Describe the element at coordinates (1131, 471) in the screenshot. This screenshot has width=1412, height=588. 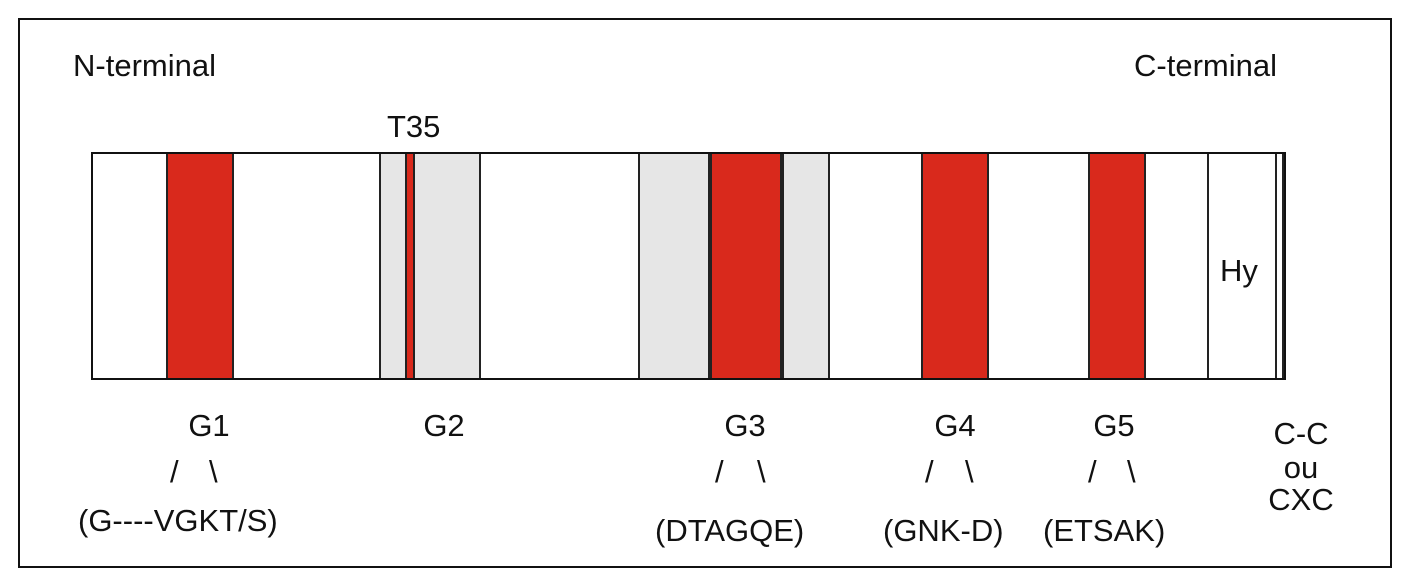
I see `g5-backslash: \` at that location.